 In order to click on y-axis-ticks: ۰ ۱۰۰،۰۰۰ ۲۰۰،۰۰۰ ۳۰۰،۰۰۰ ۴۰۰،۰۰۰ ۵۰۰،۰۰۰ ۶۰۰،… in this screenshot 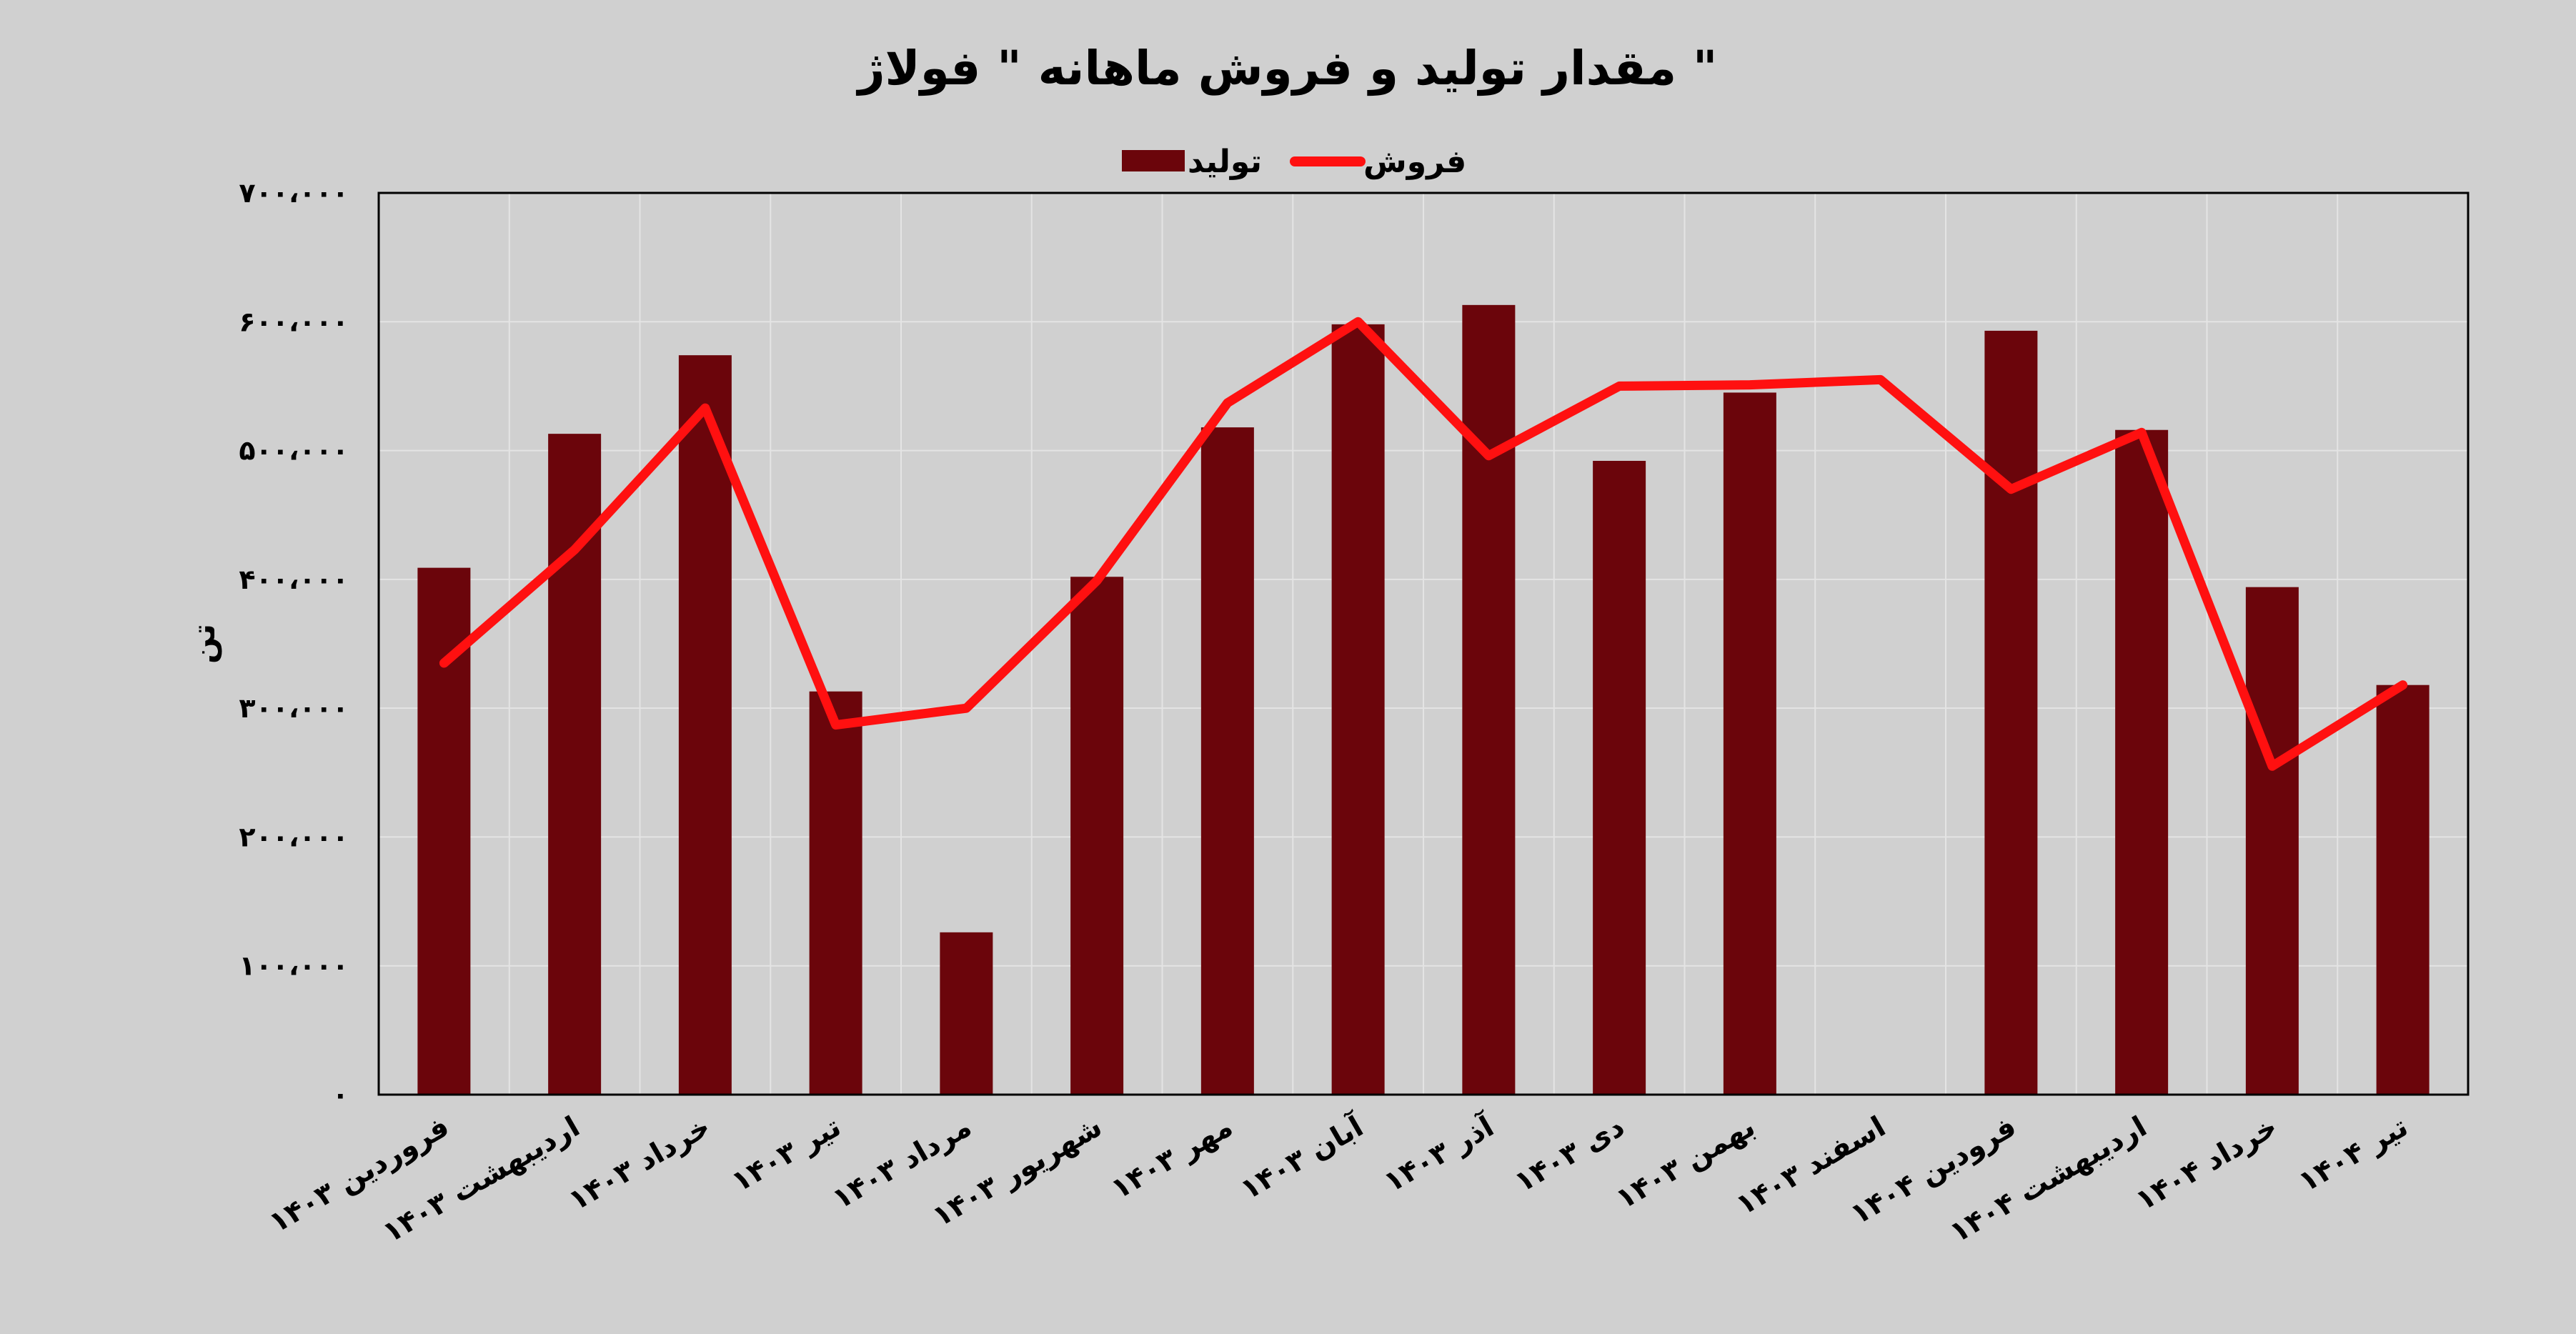, I will do `click(294, 643)`.